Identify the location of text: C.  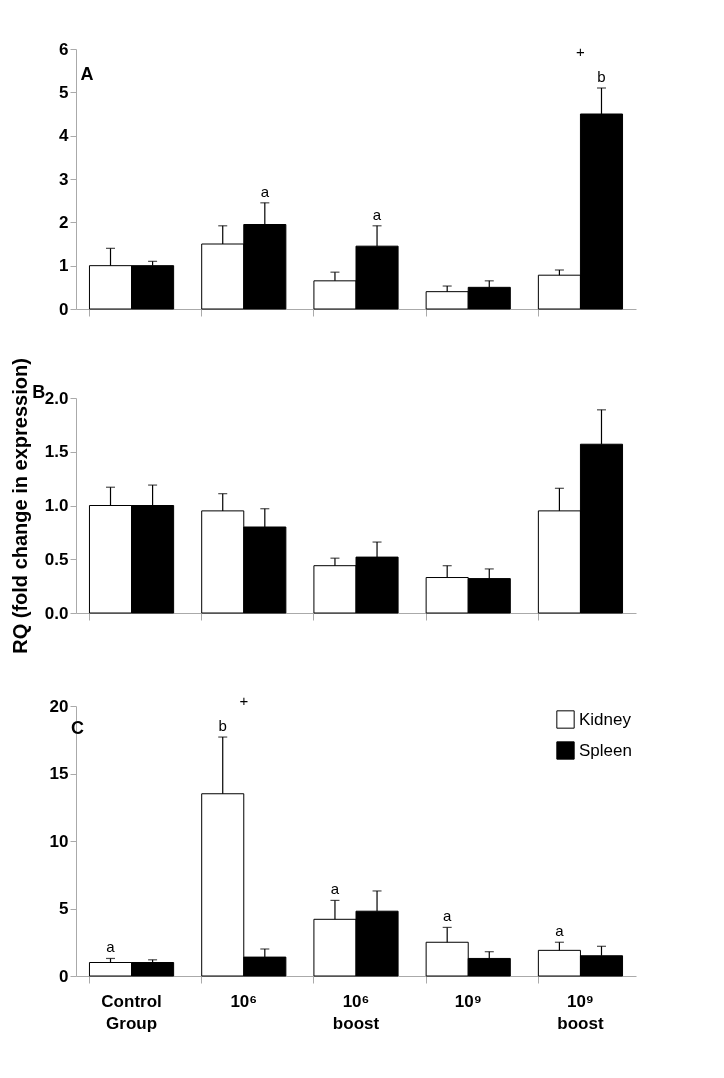
(78, 728).